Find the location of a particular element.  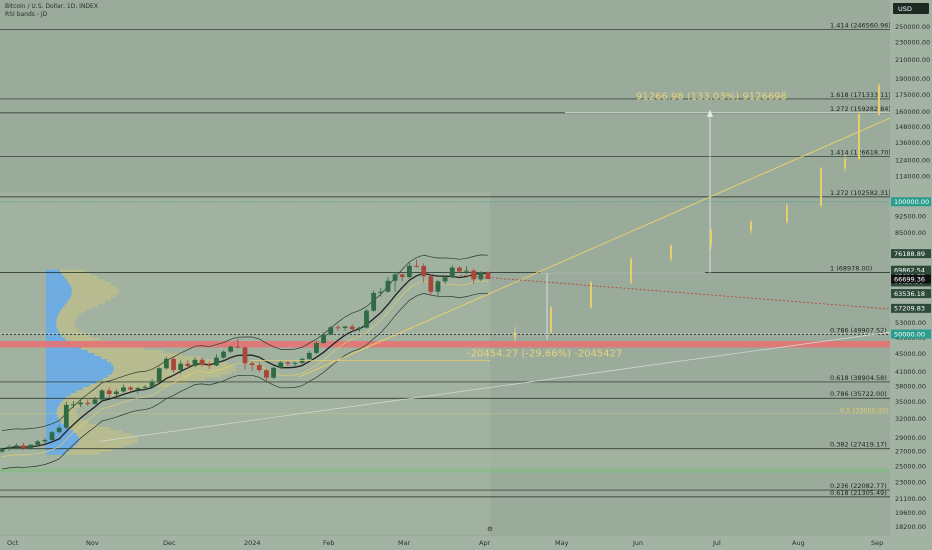

y-tick-label: 85000.00 is located at coordinates (910, 233).